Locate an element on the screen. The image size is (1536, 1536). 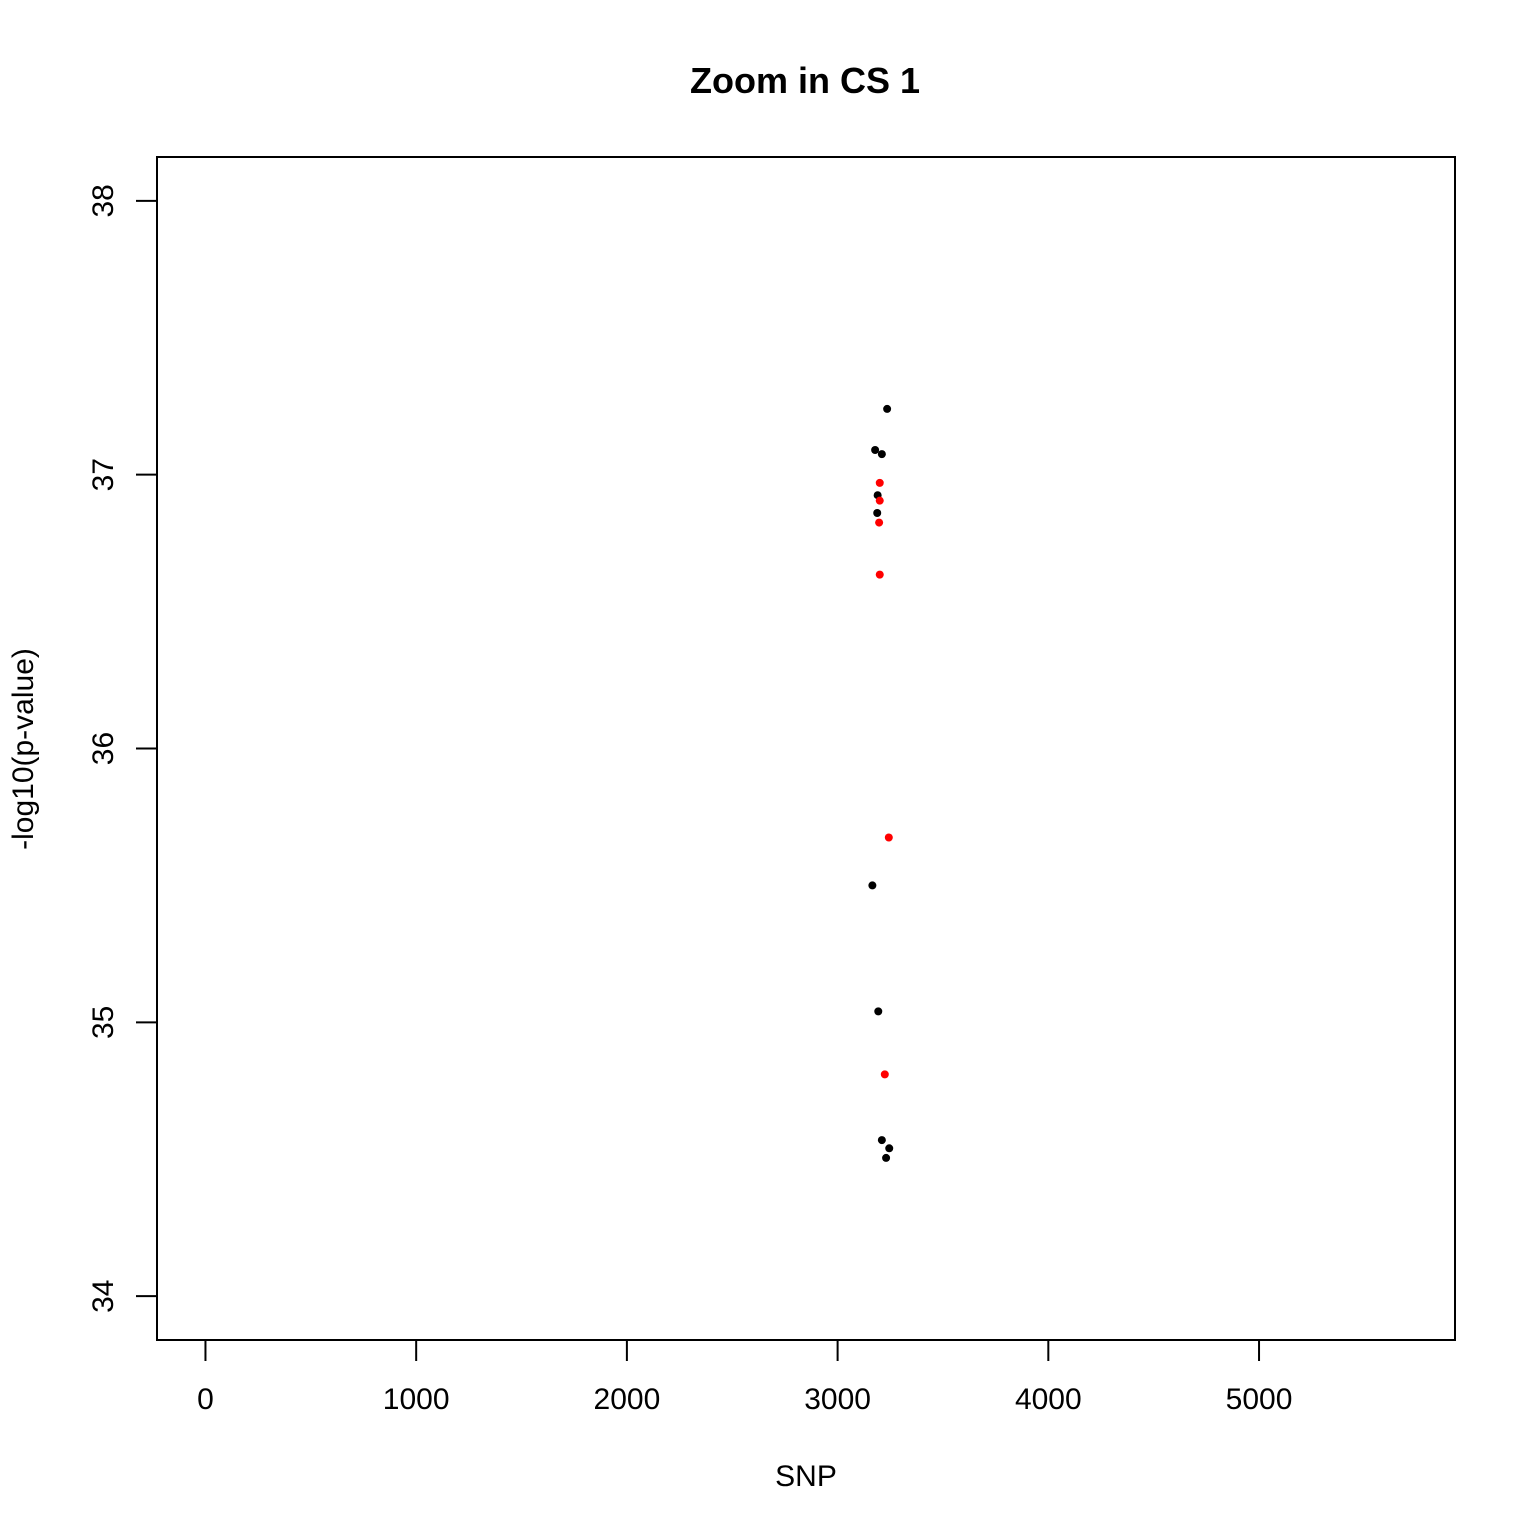
x-tick-label: 4000 is located at coordinates (1048, 1399).